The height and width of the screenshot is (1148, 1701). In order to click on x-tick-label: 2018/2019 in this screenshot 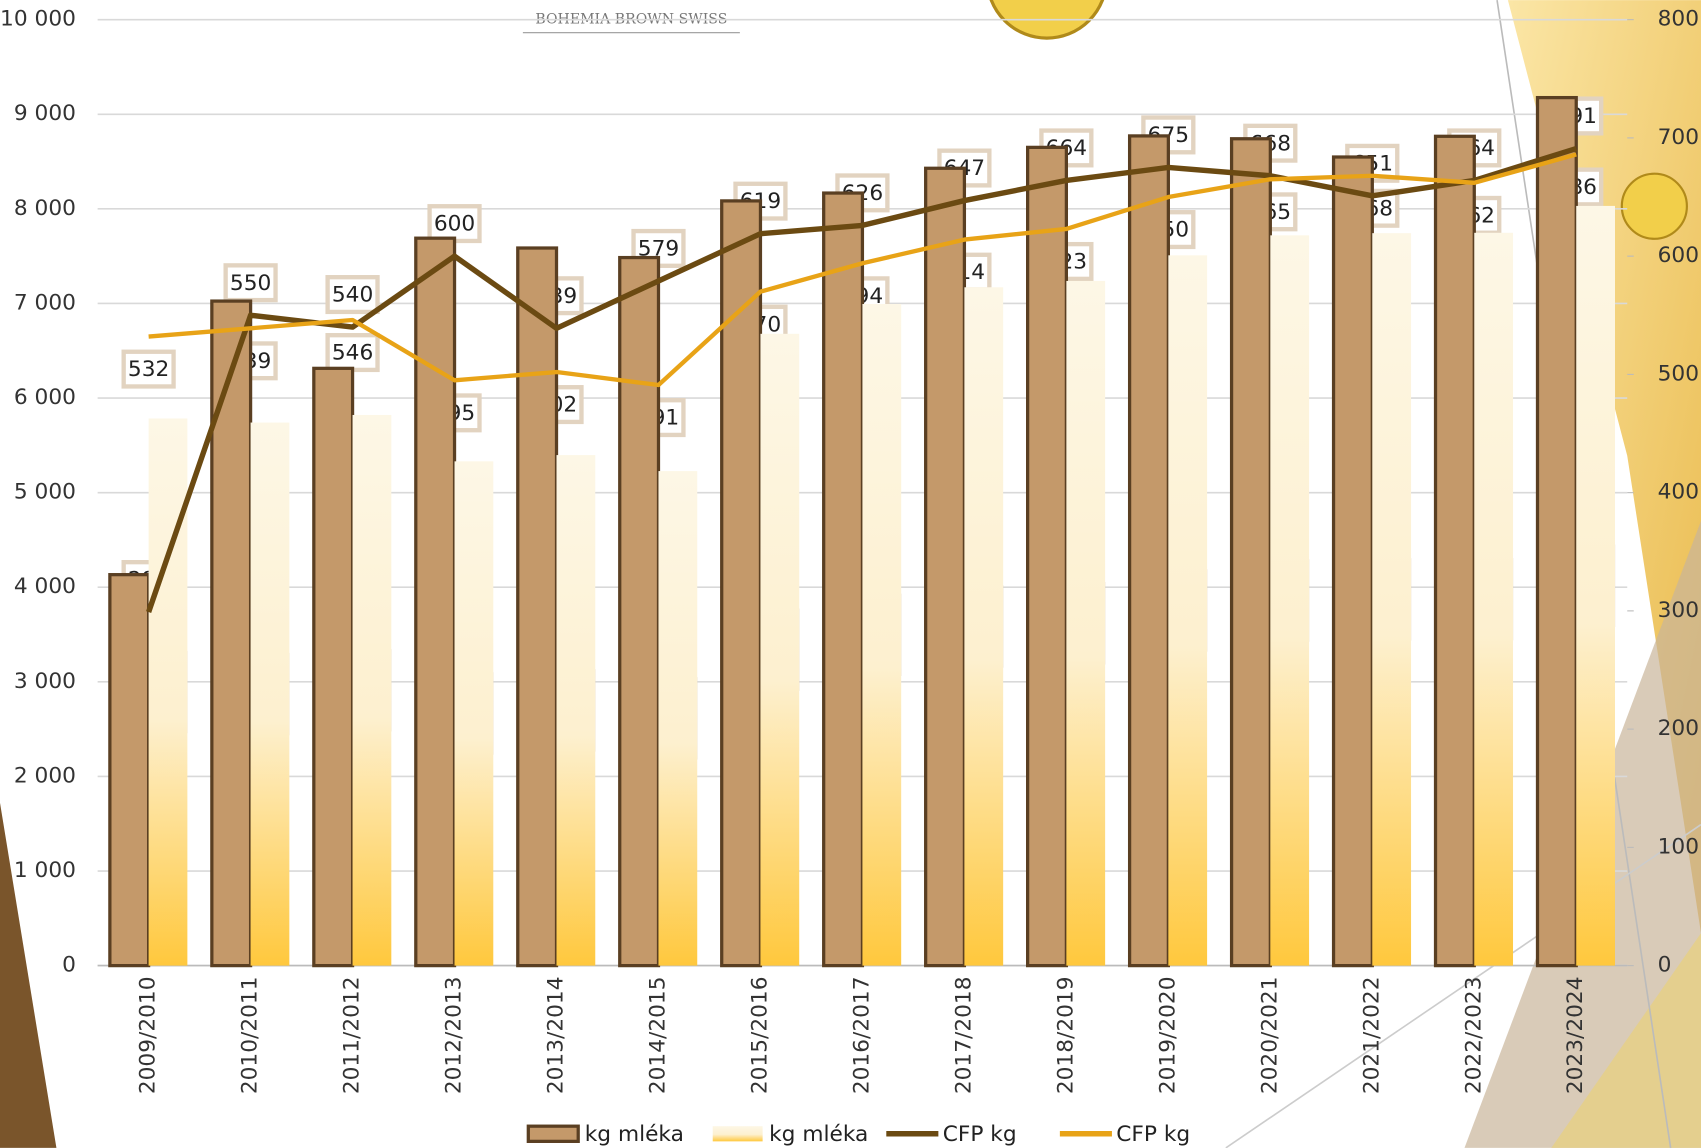, I will do `click(1065, 1035)`.